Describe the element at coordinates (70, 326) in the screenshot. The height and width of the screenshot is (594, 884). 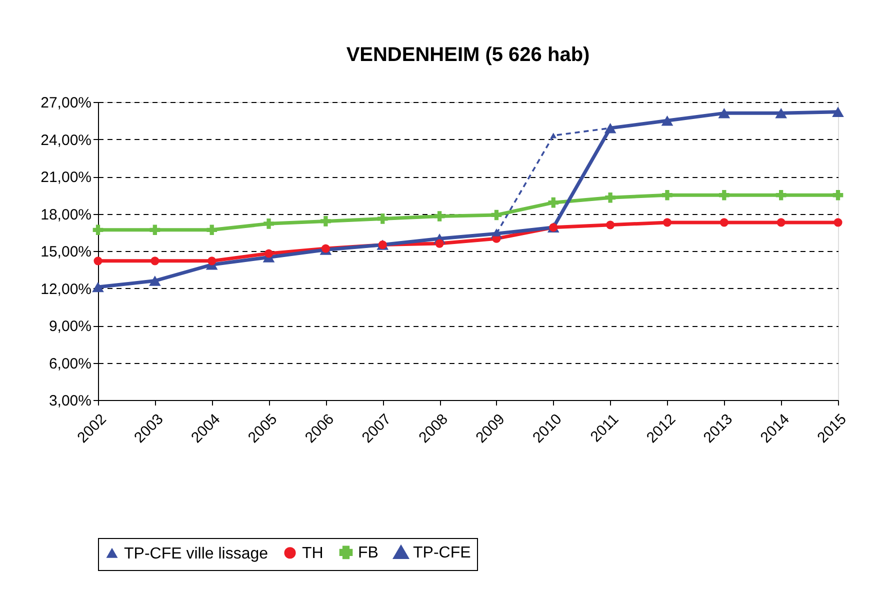
I see `y-tick-label: 9,00%` at that location.